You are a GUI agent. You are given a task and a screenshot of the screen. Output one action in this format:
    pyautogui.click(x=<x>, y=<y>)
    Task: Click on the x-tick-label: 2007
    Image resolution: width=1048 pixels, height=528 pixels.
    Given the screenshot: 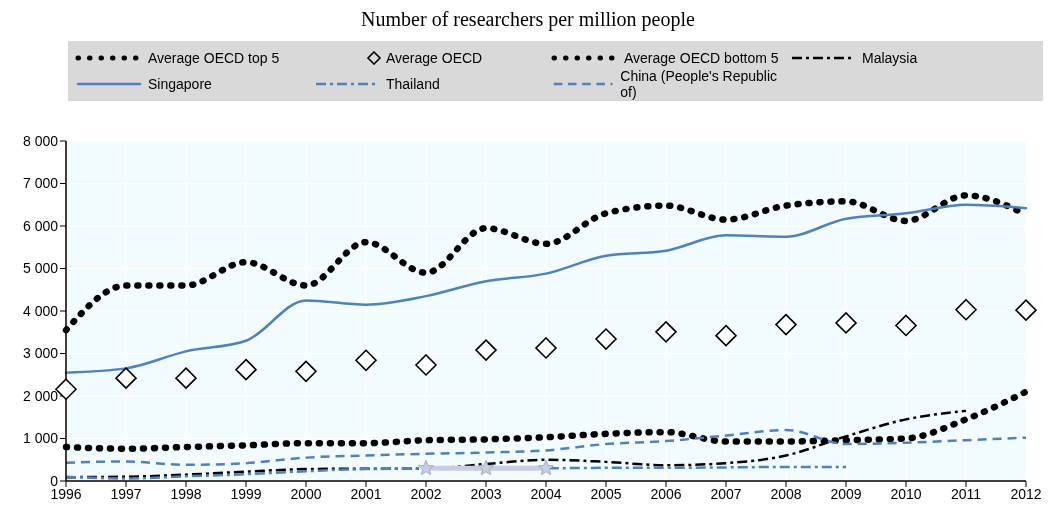 What is the action you would take?
    pyautogui.click(x=726, y=493)
    